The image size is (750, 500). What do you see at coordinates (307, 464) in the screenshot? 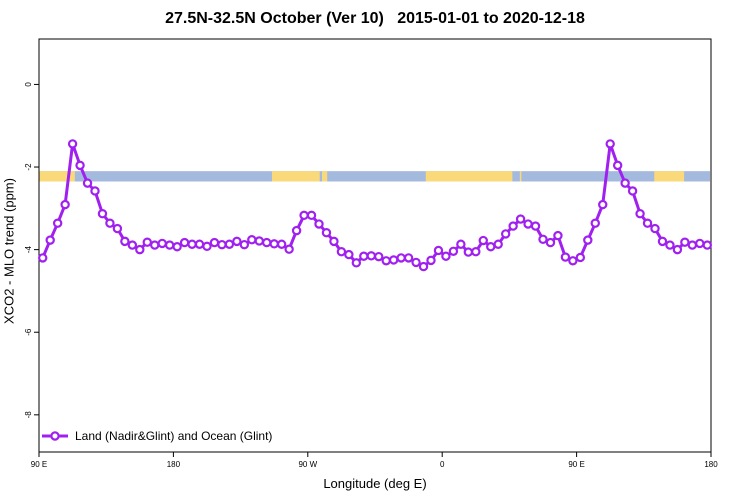
I see `x-tick-label: 90 W` at bounding box center [307, 464].